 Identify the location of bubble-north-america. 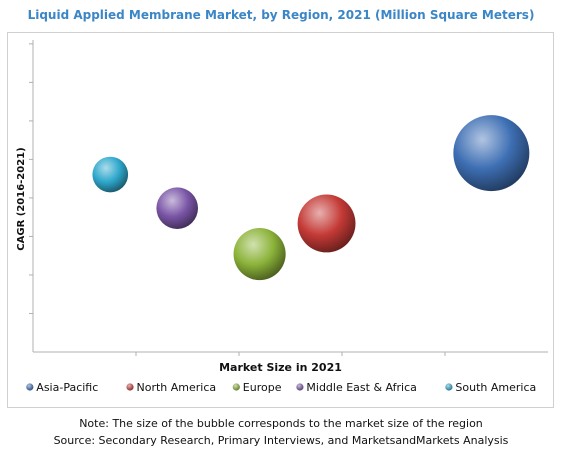
(326, 223).